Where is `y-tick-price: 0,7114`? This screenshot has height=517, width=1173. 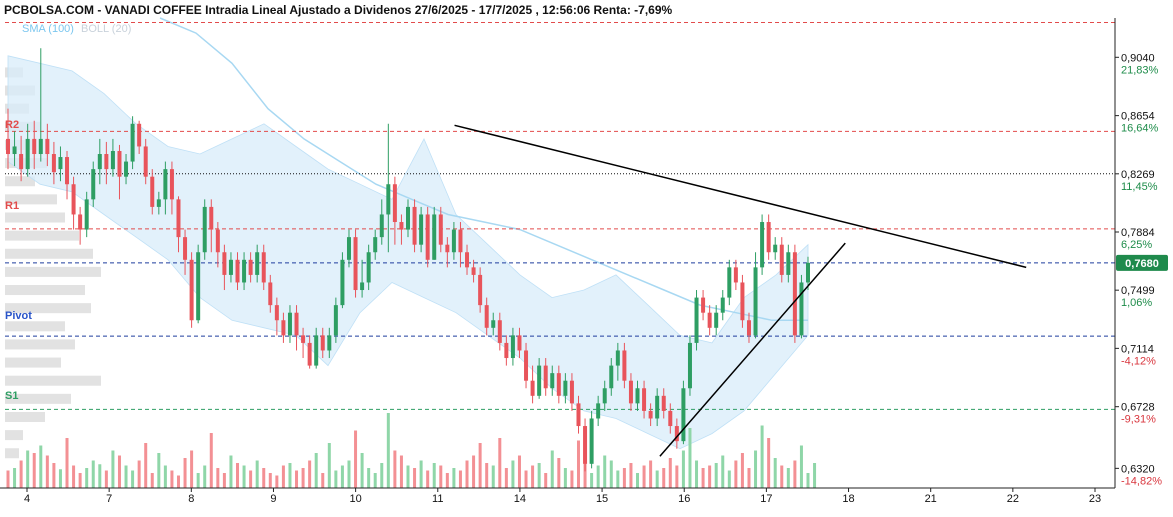
y-tick-price: 0,7114 is located at coordinates (1137, 349).